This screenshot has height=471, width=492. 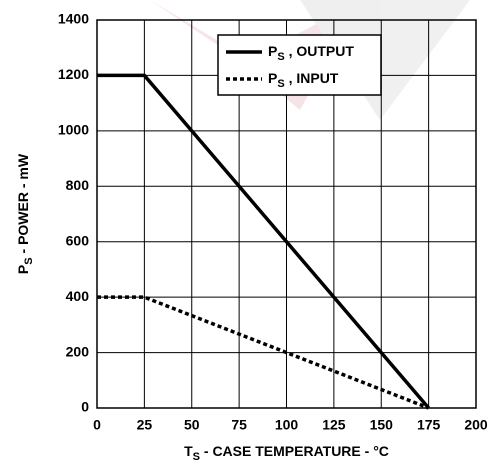 I want to click on y-tick-label: 200, so click(x=78, y=351).